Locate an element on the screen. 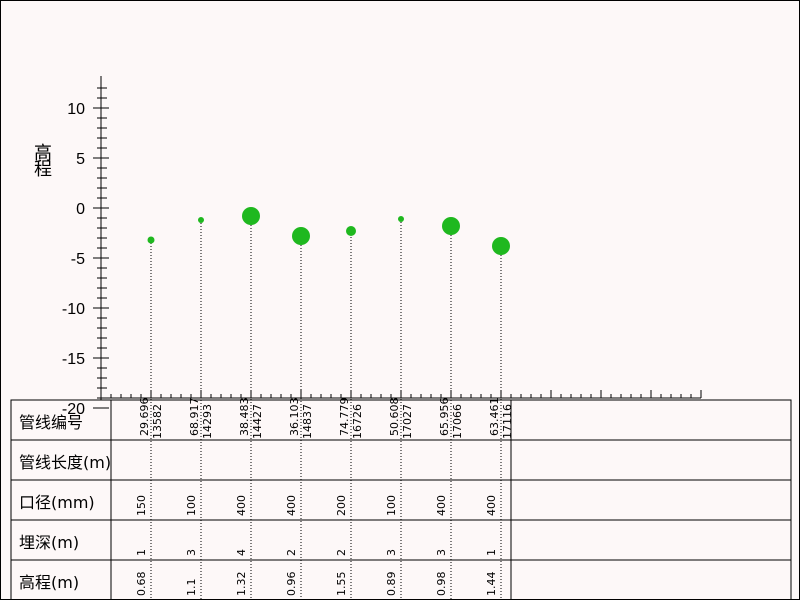  table-row-label: 高程(m) is located at coordinates (49, 582).